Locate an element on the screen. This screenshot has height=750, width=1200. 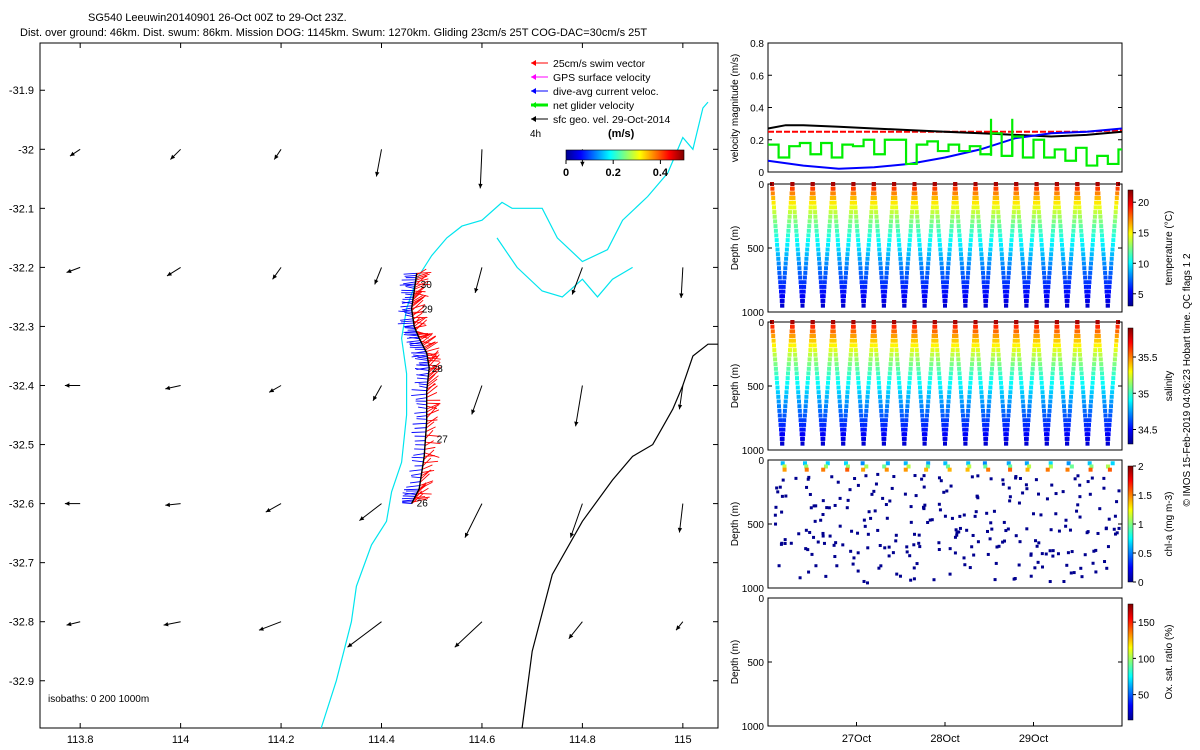
current-vector-arrowhead is located at coordinates (168, 387).